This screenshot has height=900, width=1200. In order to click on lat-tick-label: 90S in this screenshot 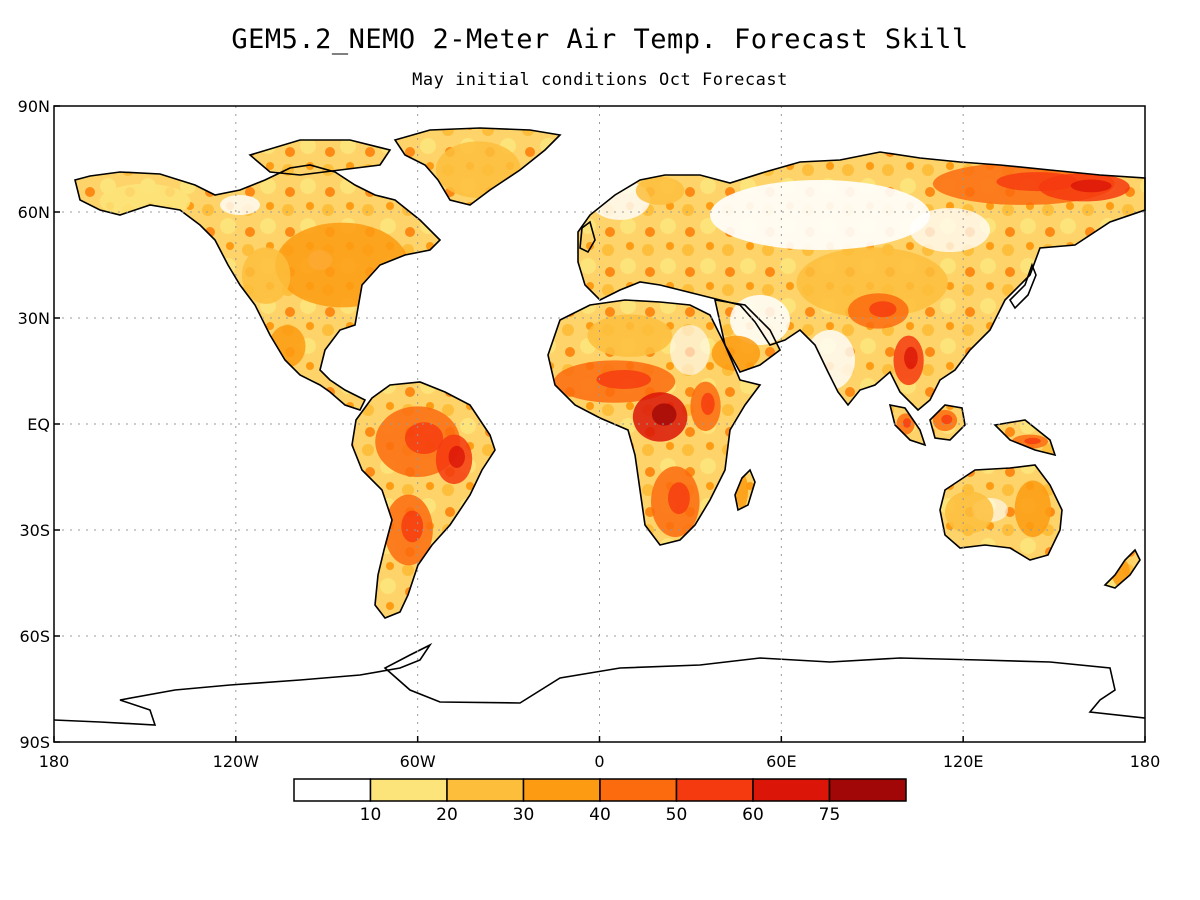, I will do `click(34, 742)`.